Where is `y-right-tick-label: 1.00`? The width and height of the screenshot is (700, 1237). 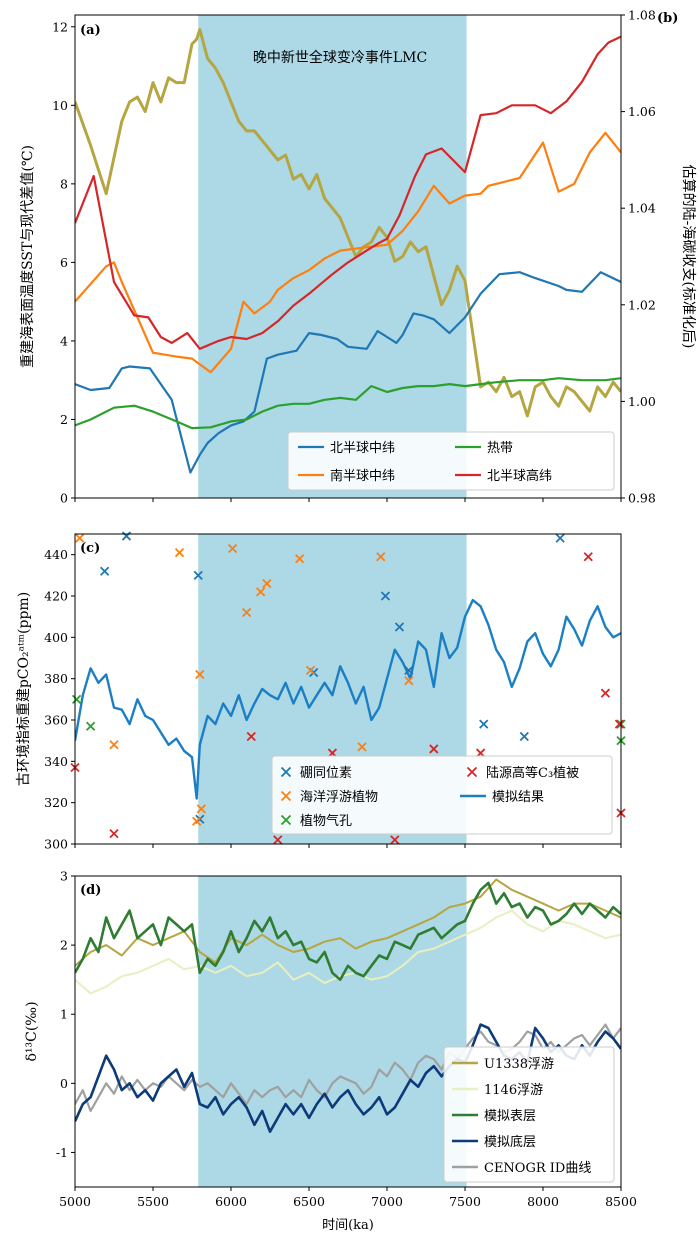 y-right-tick-label: 1.00 is located at coordinates (642, 401).